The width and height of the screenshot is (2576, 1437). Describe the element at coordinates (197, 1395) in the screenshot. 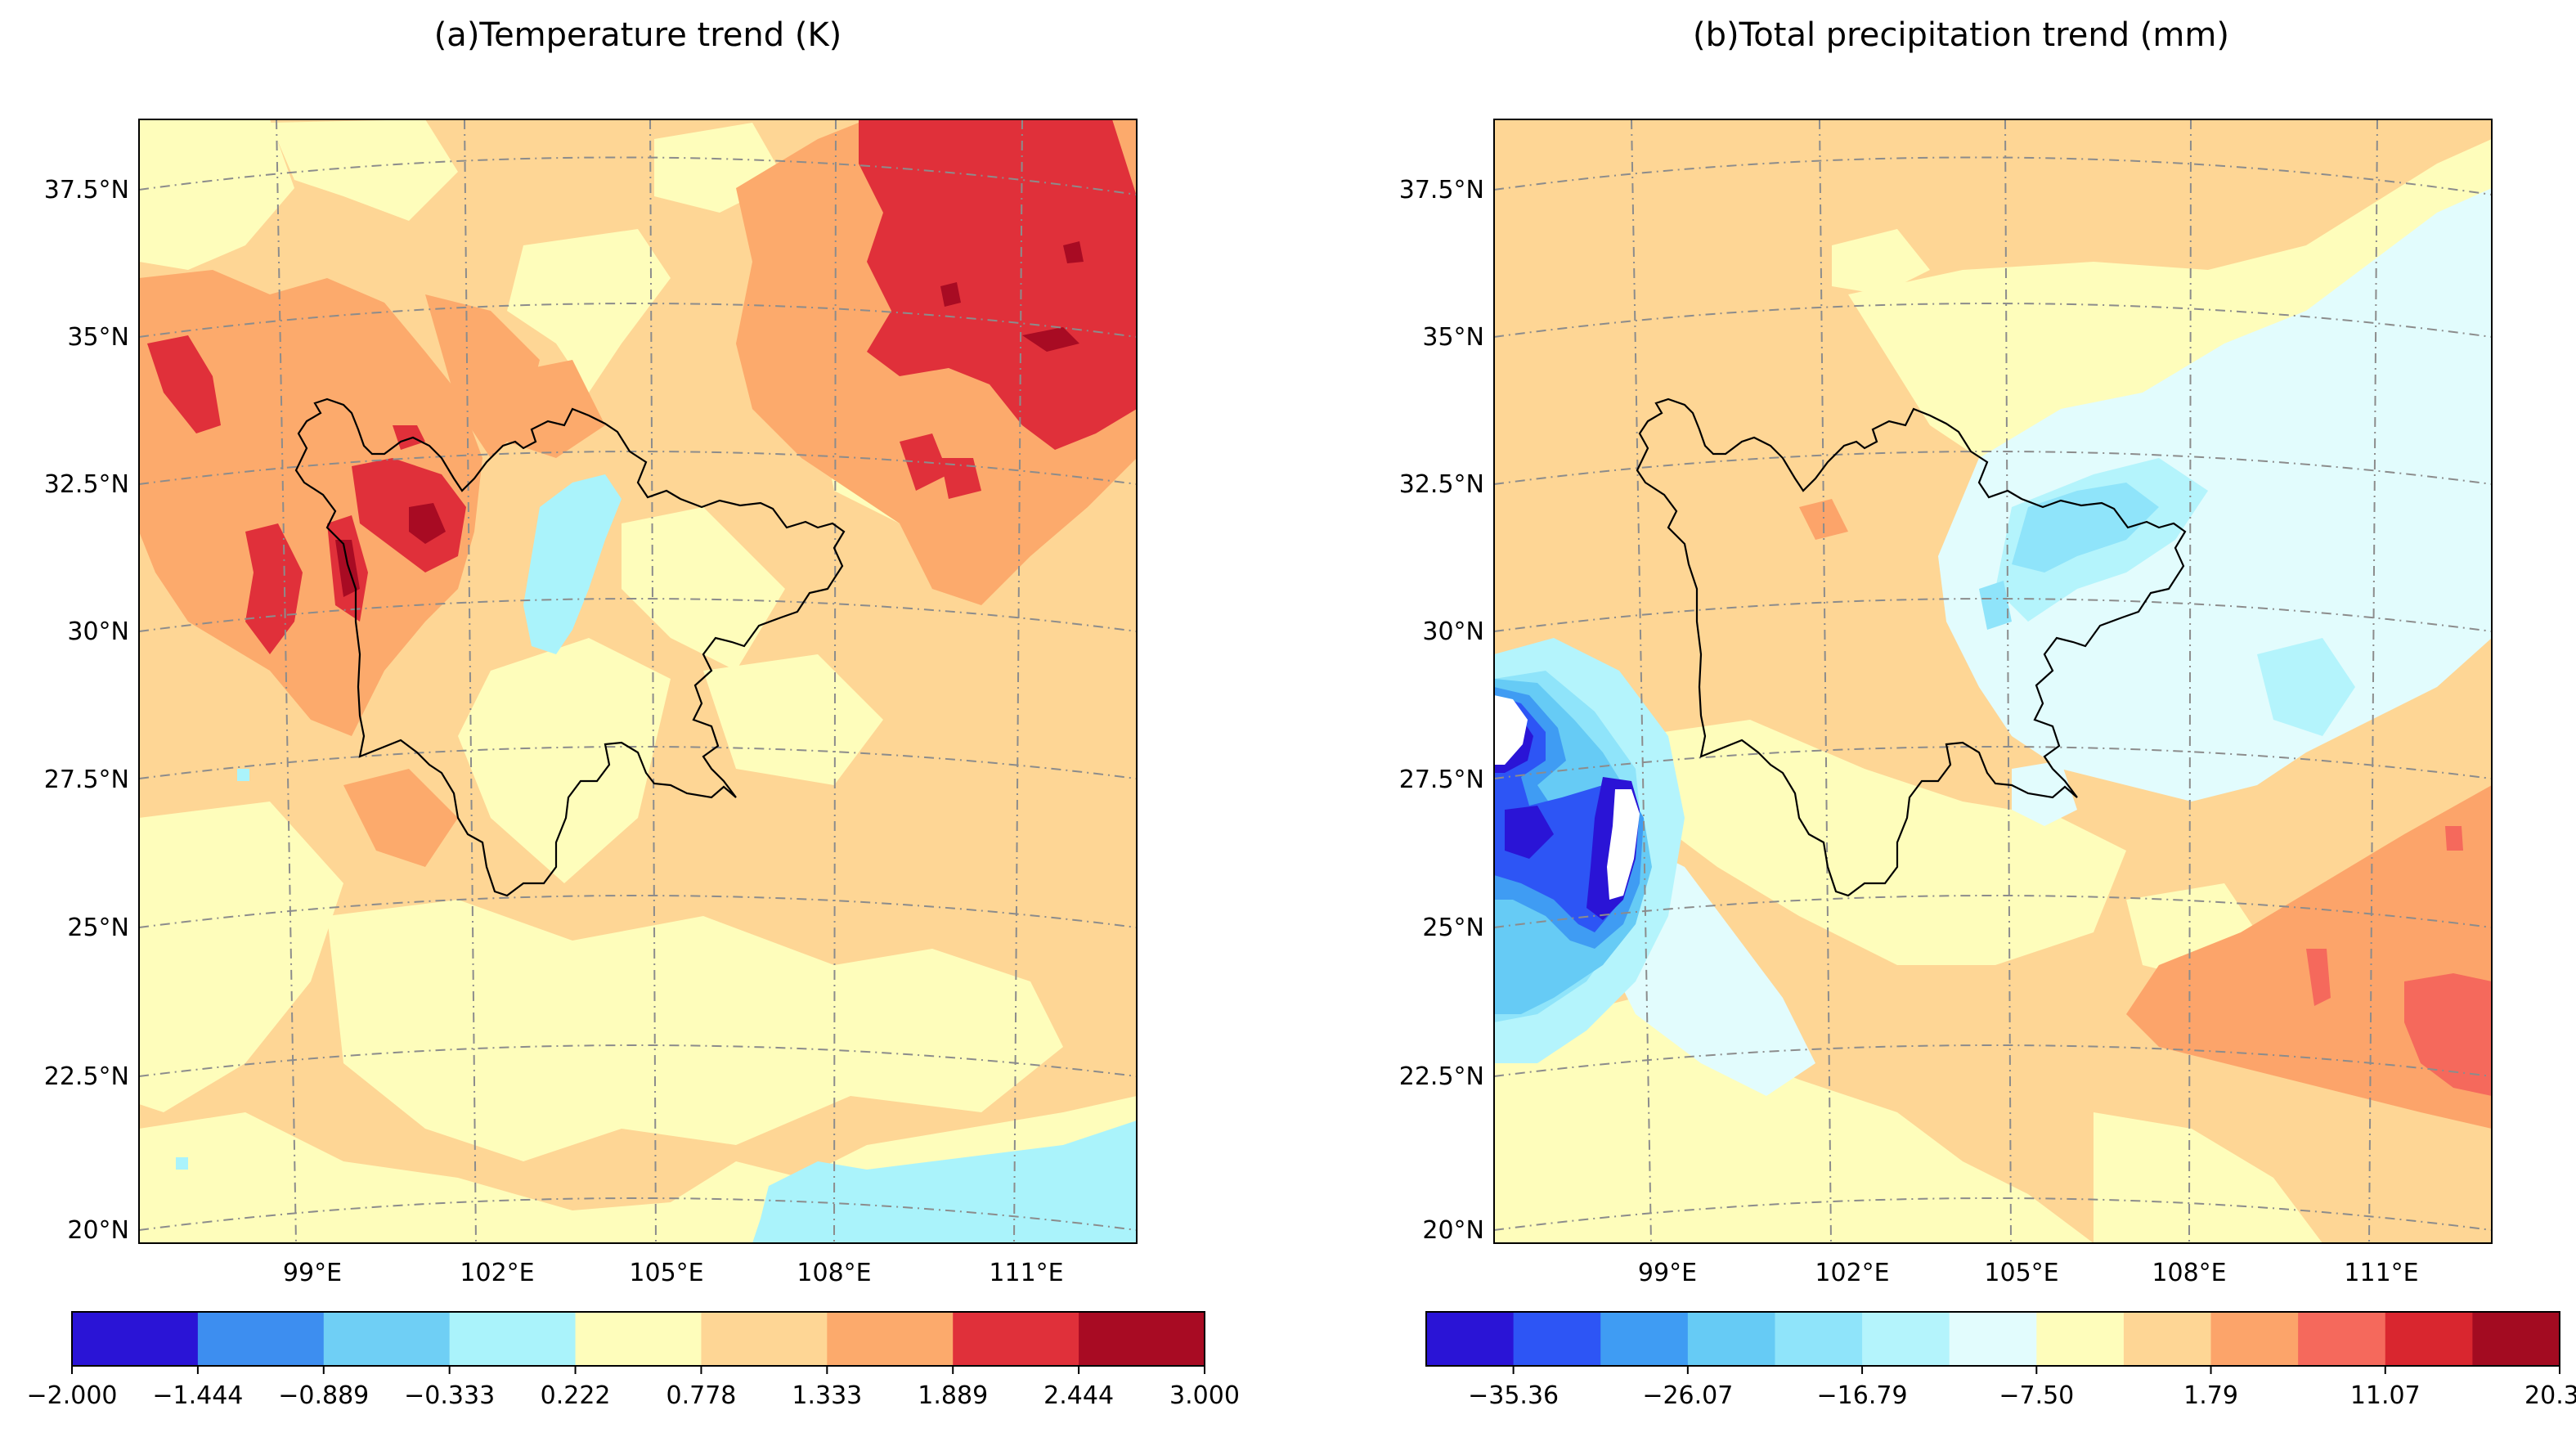

I see `colorbar-label: −1.444` at that location.